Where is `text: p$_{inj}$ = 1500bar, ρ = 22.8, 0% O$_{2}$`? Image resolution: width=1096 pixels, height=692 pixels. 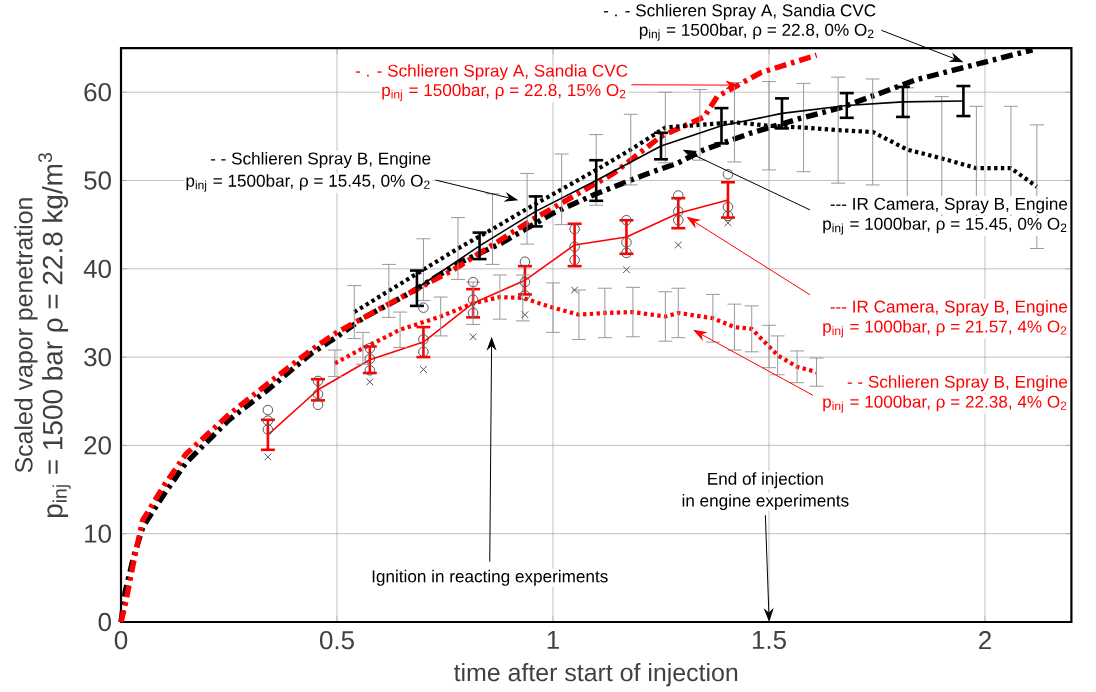
text: p$_{inj}$ = 1500bar, ρ = 22.8, 0% O$_{2}$ is located at coordinates (756, 32).